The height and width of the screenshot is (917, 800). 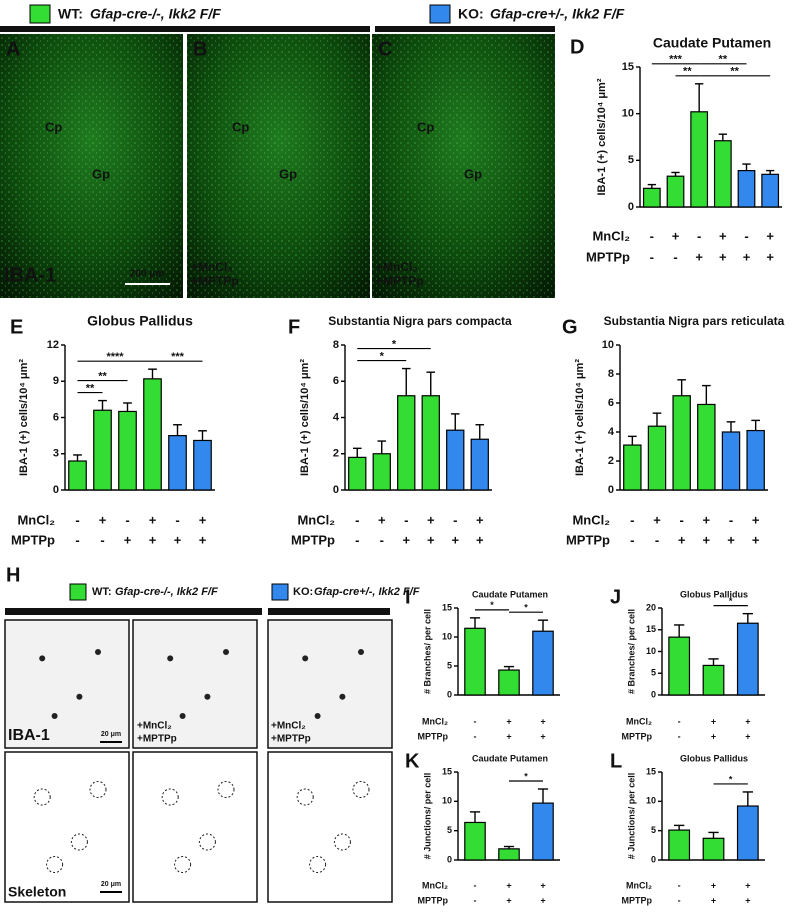 I want to click on region-label: Cp, so click(x=53, y=126).